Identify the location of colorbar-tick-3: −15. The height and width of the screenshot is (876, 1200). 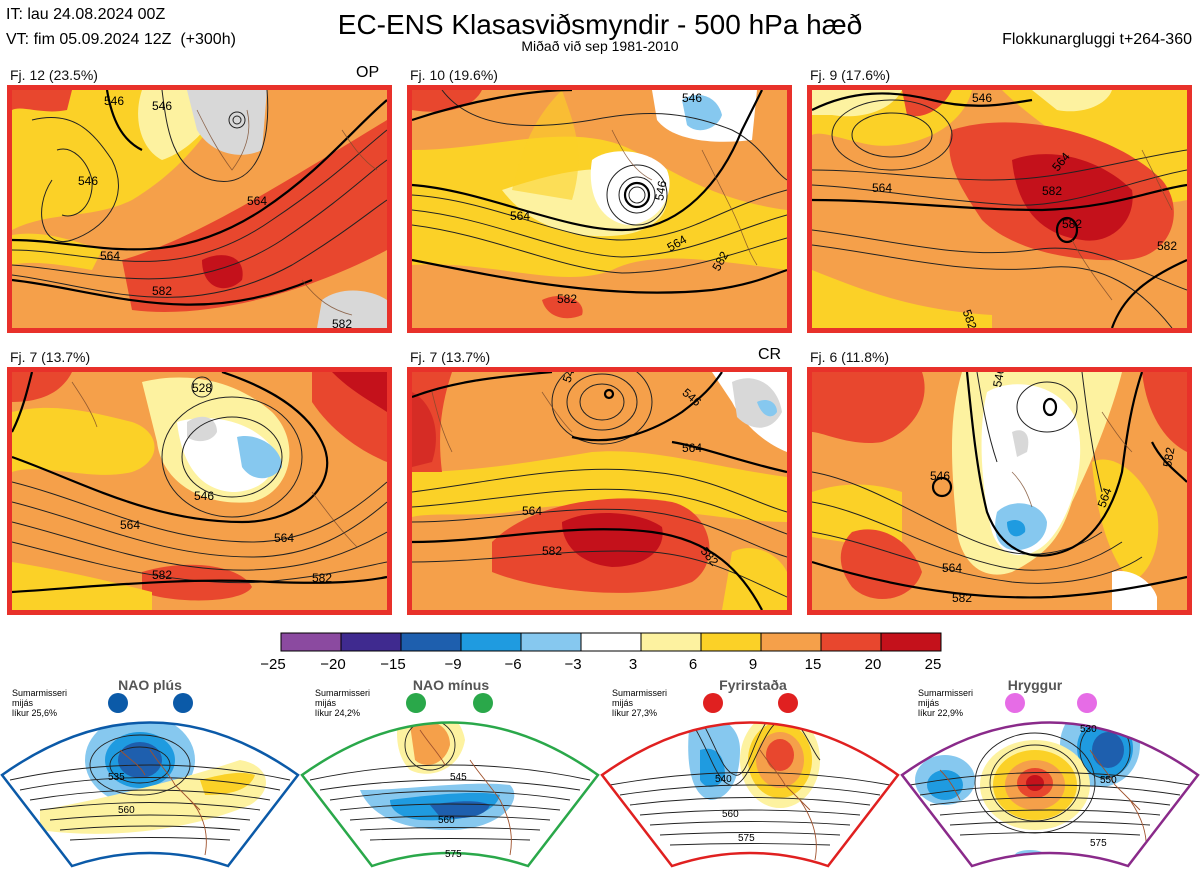
(393, 664).